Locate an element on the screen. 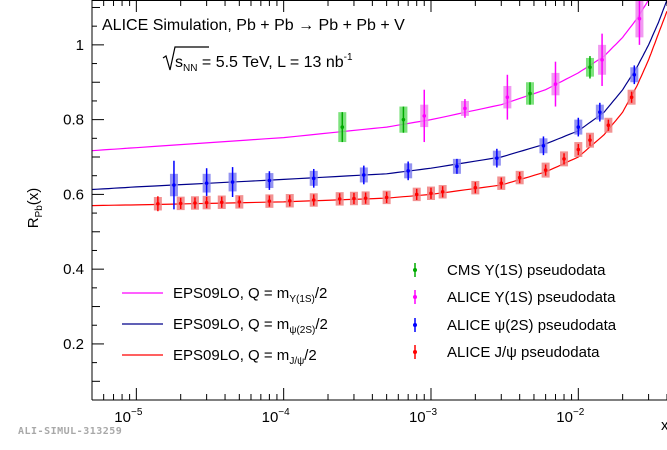  legend-point-entry: ALICE Υ(1S) pseudodata is located at coordinates (514, 297).